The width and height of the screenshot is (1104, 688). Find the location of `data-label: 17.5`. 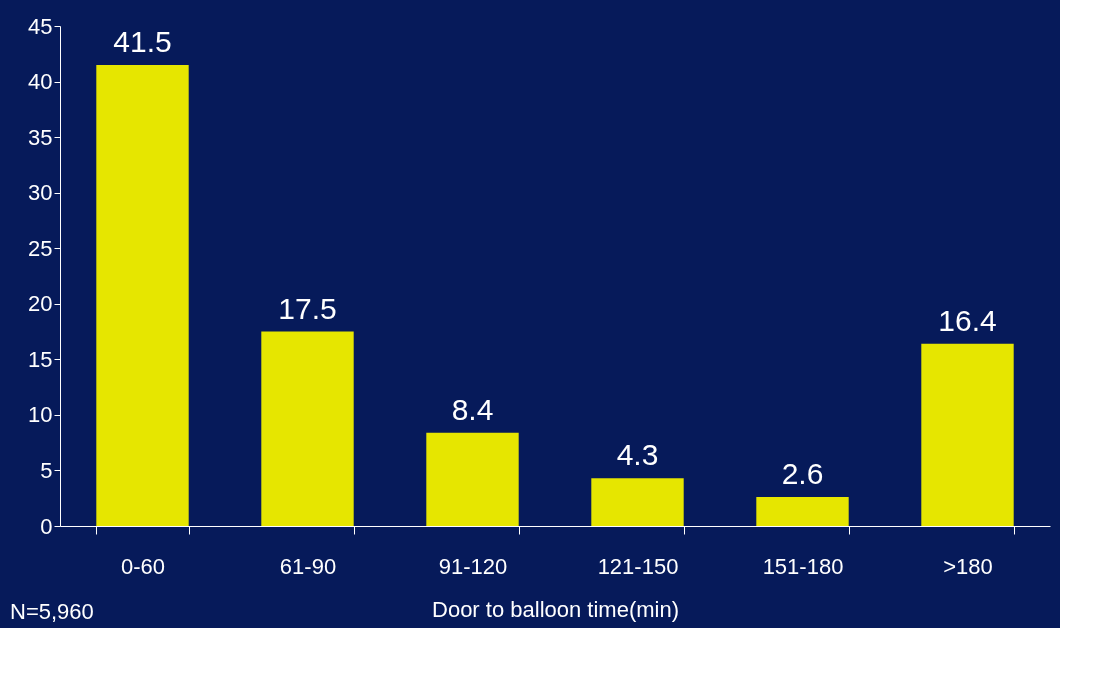

data-label: 17.5 is located at coordinates (307, 308).